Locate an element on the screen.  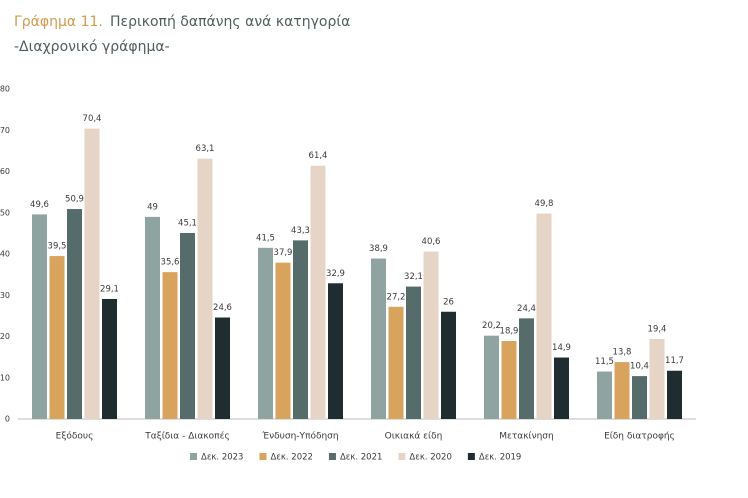
y-tick-label: 50 is located at coordinates (5, 212).